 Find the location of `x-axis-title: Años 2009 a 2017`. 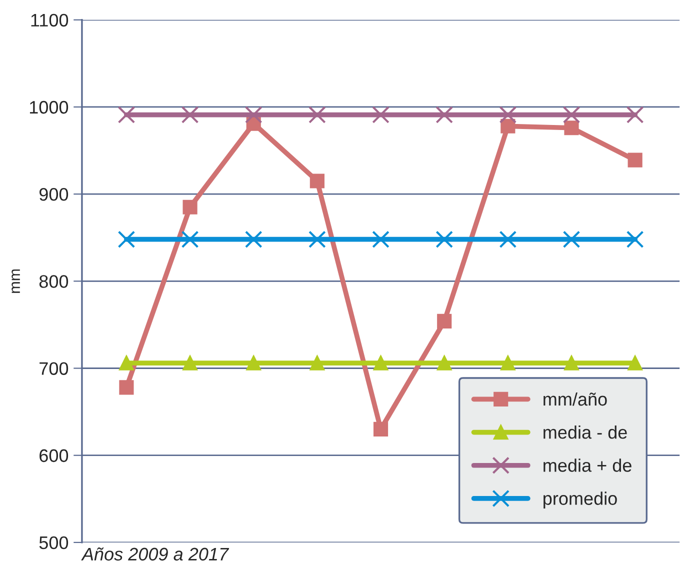

x-axis-title: Años 2009 a 2017 is located at coordinates (155, 554).